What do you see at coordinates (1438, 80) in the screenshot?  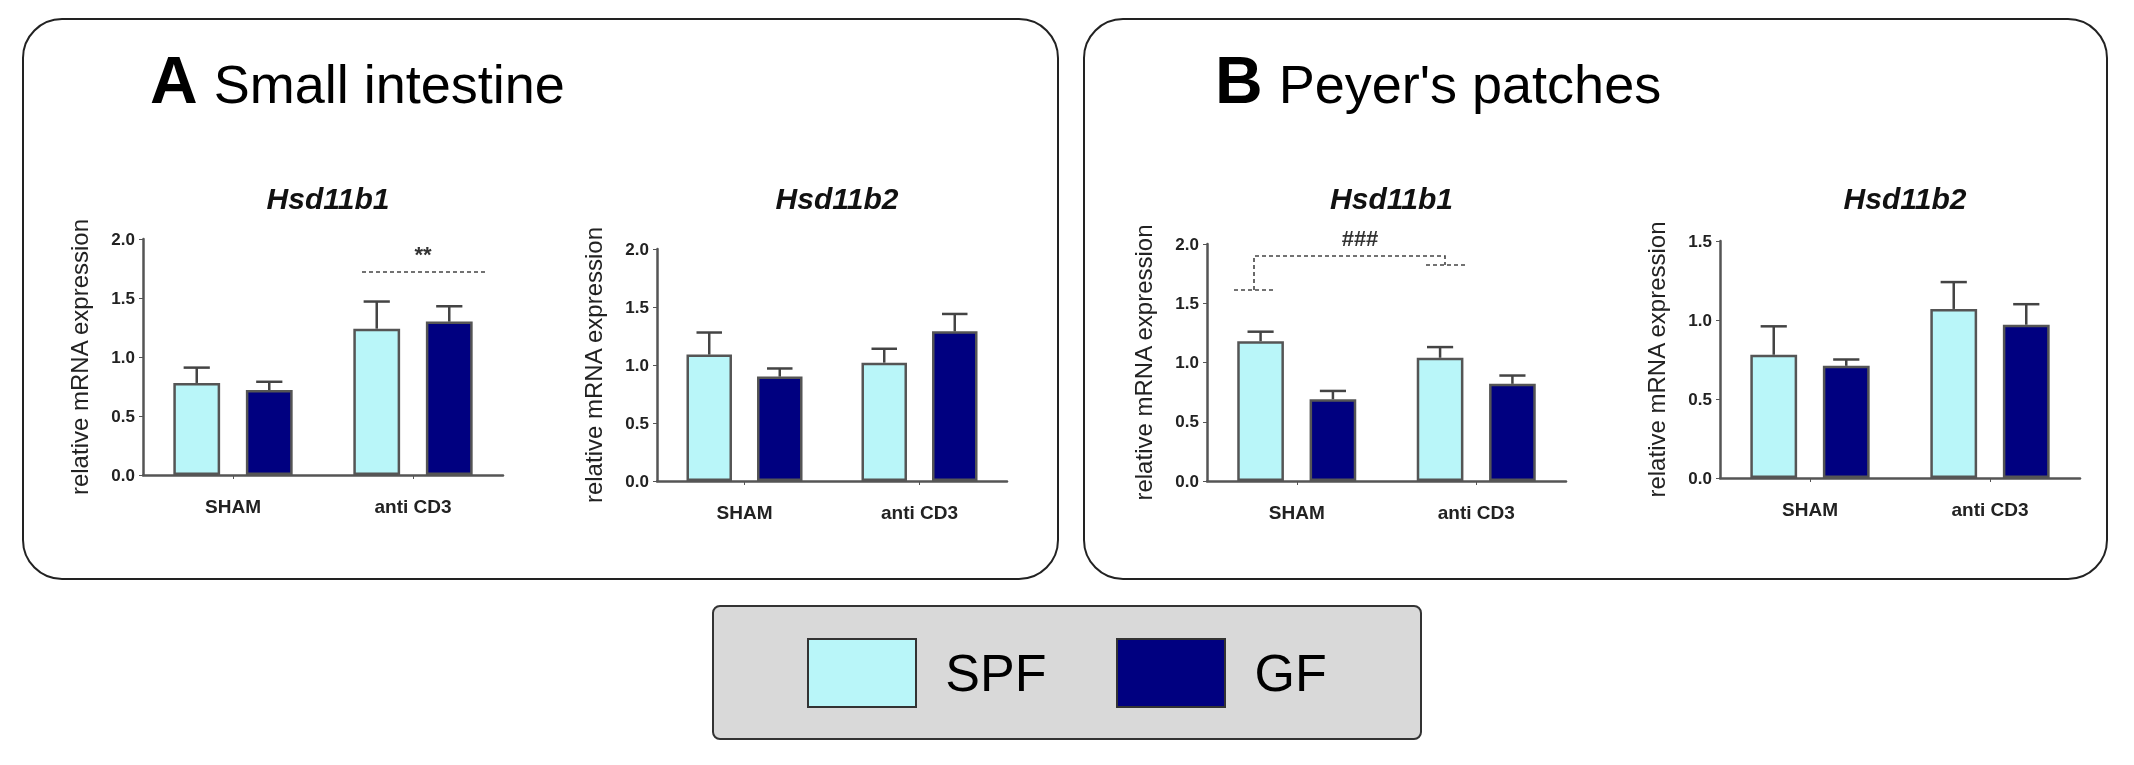 I see `text: B Peyer's patches` at bounding box center [1438, 80].